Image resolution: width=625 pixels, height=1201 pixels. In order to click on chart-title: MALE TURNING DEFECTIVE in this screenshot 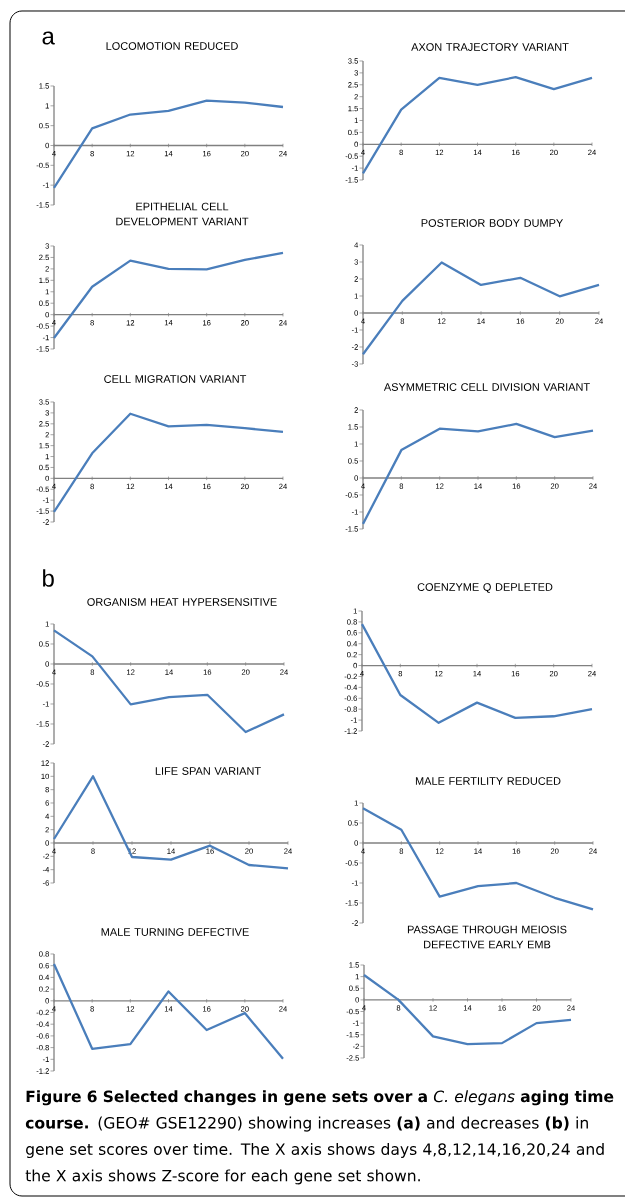, I will do `click(175, 932)`.